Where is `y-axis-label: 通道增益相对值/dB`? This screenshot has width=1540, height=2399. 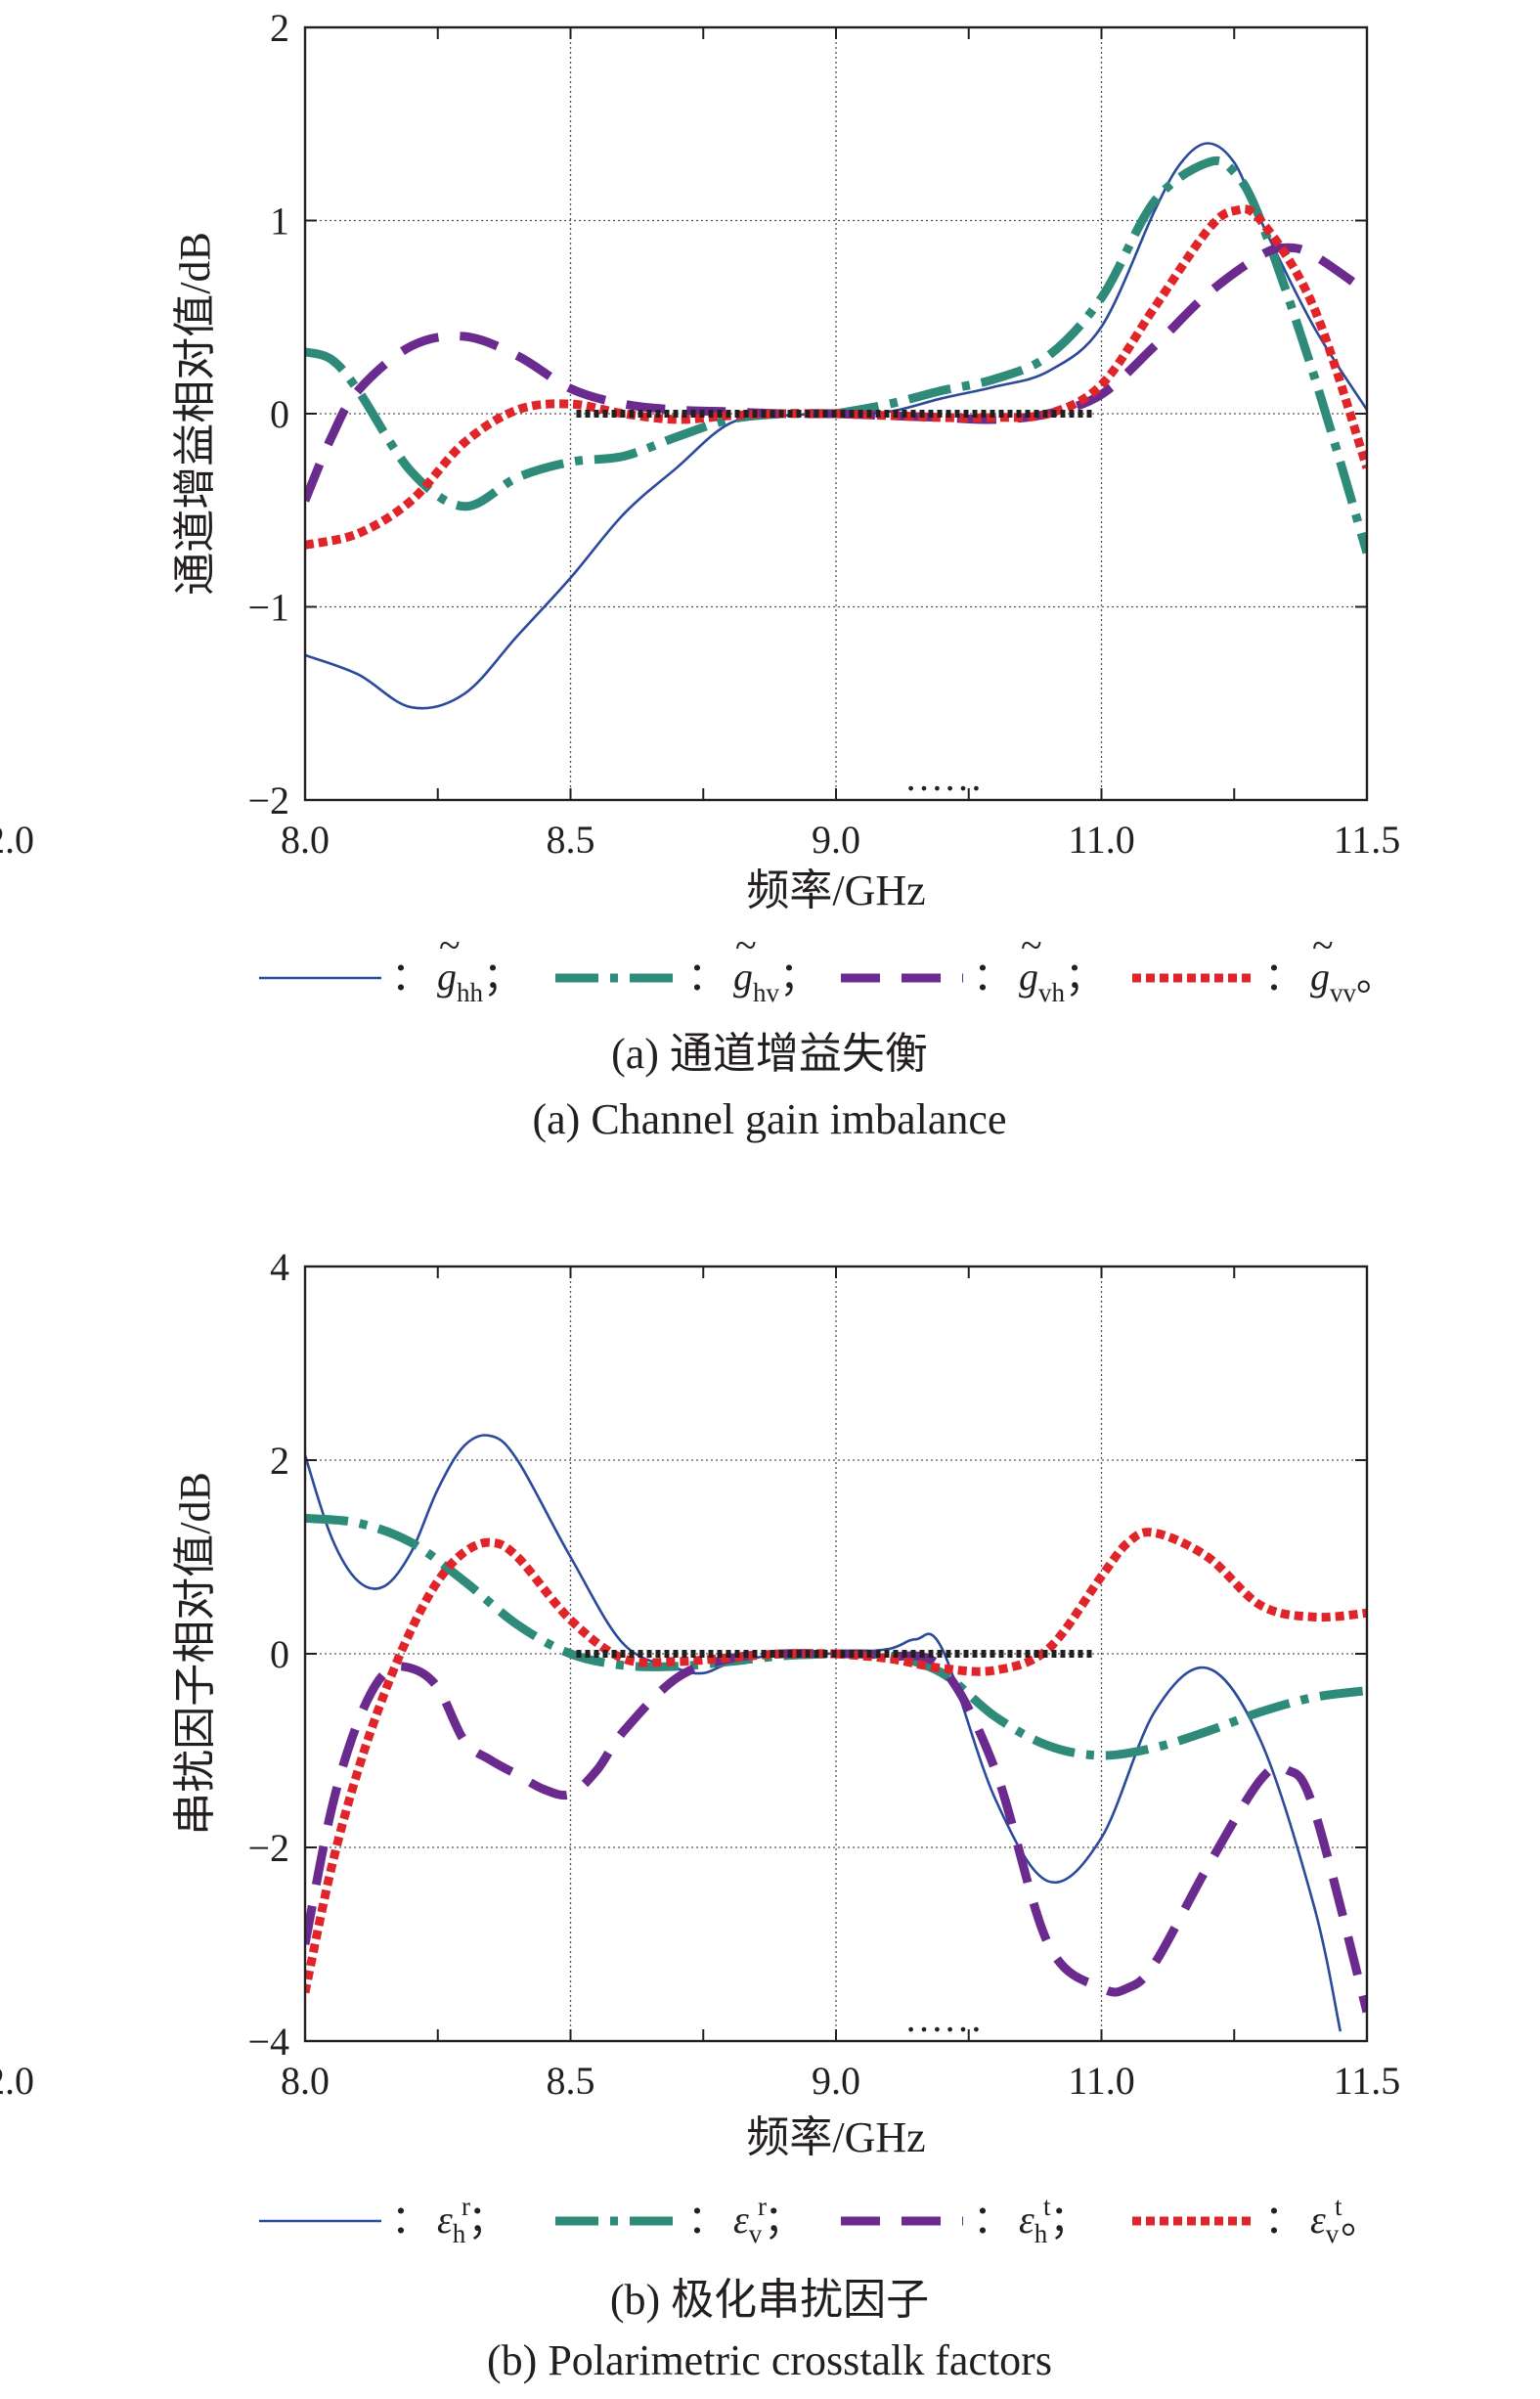
y-axis-label: 通道增益相对值/dB is located at coordinates (195, 414).